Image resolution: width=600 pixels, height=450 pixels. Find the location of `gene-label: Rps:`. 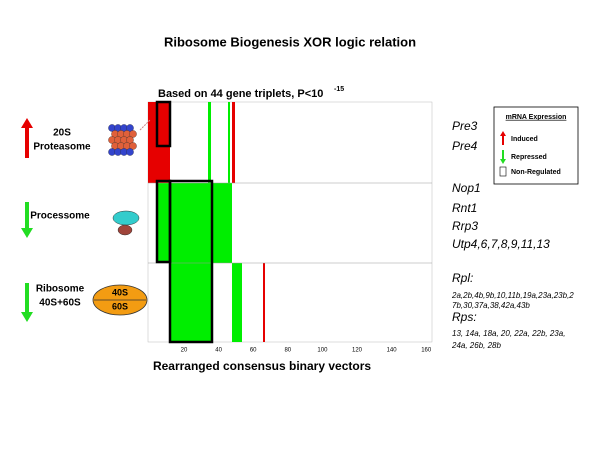

gene-label: Rps: is located at coordinates (464, 317).